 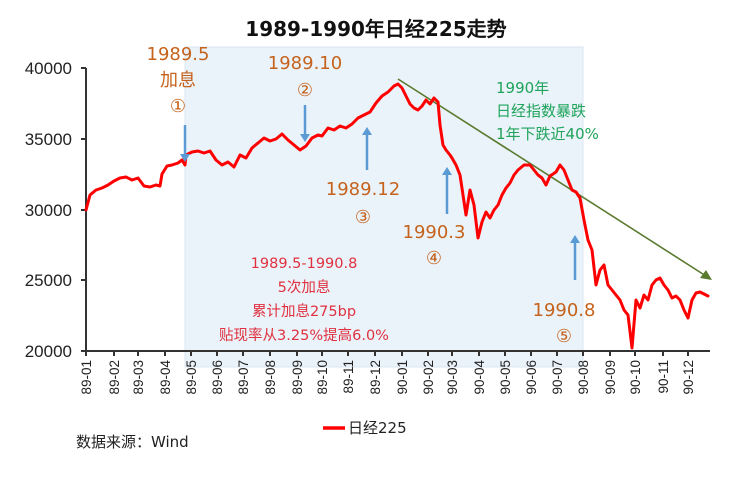 What do you see at coordinates (48, 210) in the screenshot?
I see `y-tick-label: 30000` at bounding box center [48, 210].